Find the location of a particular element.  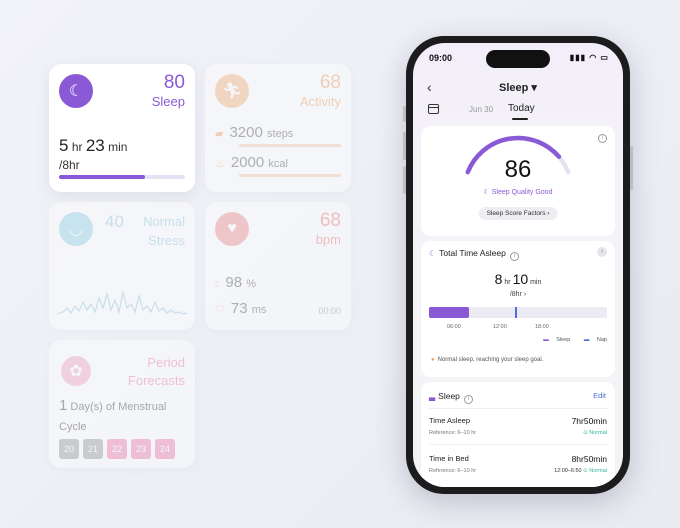

activity-label: Activity is located at coordinates (320, 101).